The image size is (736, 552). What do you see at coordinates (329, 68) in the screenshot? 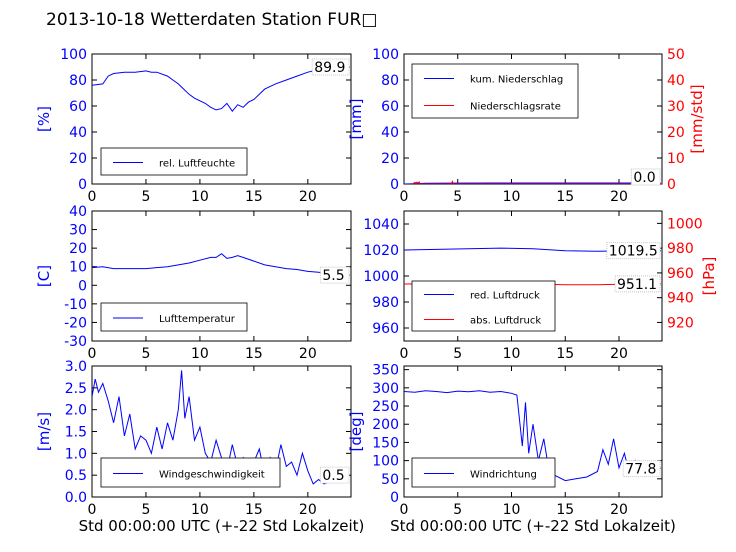
I see `last-value-label: 89.9` at bounding box center [329, 68].